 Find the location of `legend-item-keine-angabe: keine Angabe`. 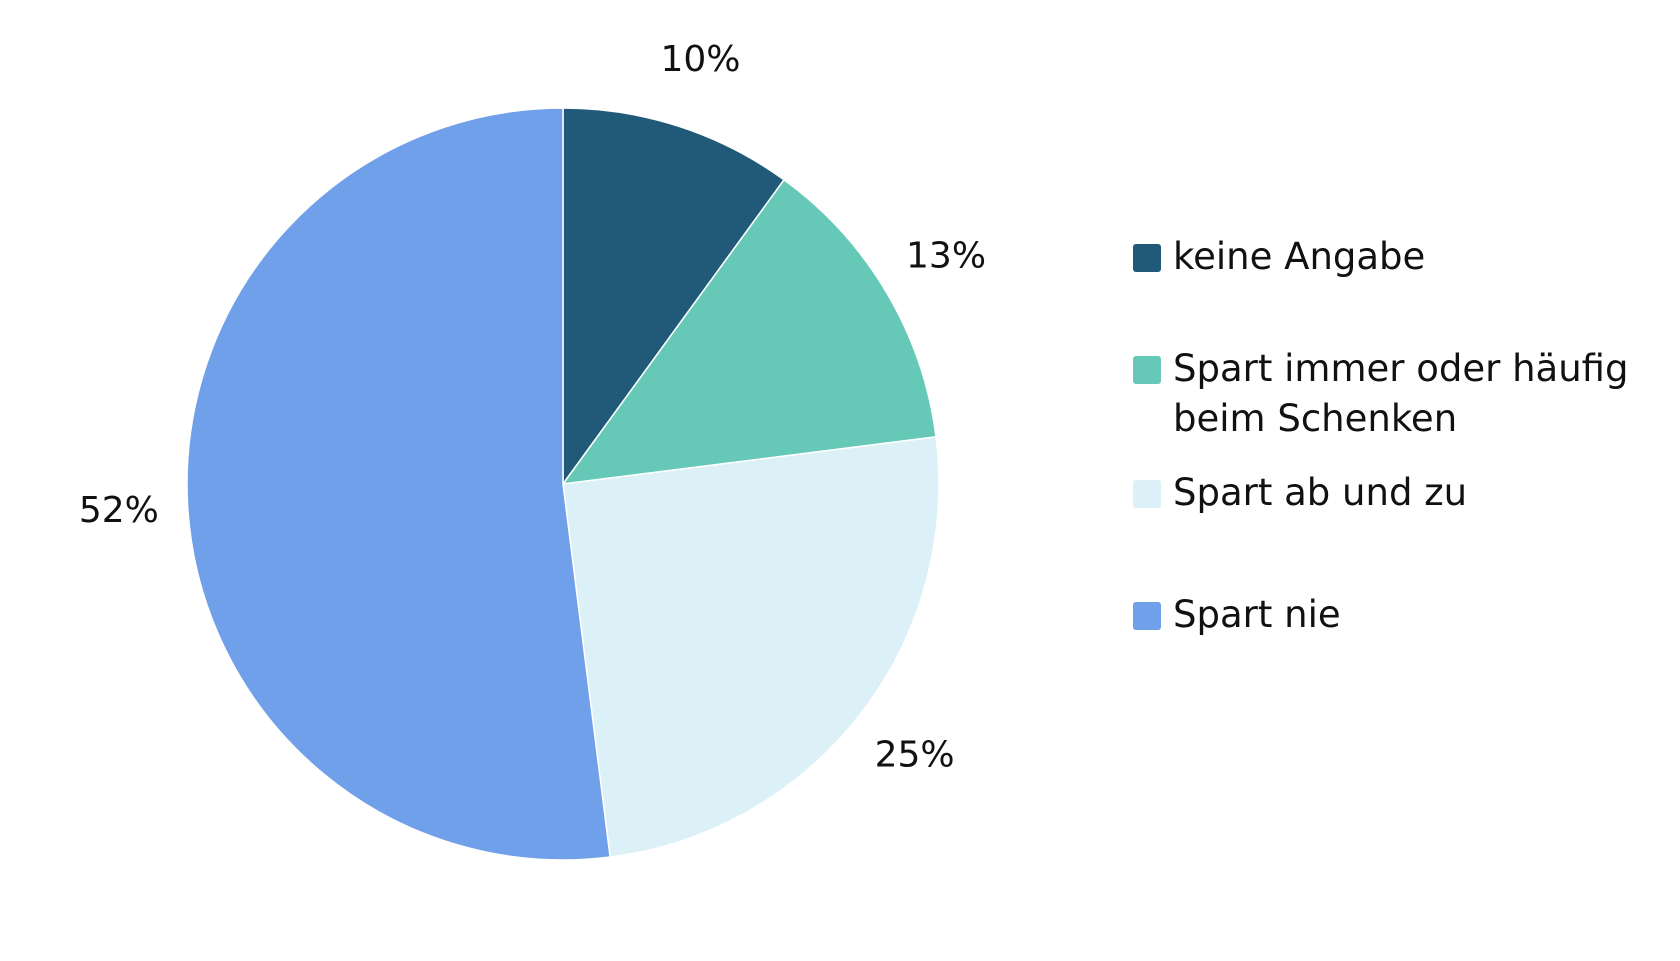

legend-item-keine-angabe: keine Angabe is located at coordinates (1403, 257).